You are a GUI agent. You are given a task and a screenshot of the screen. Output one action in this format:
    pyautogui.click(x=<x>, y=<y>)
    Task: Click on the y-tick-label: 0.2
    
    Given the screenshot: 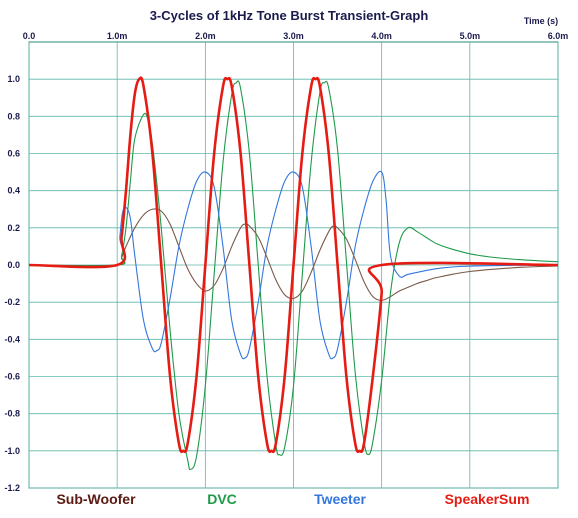 What is the action you would take?
    pyautogui.click(x=13, y=228)
    